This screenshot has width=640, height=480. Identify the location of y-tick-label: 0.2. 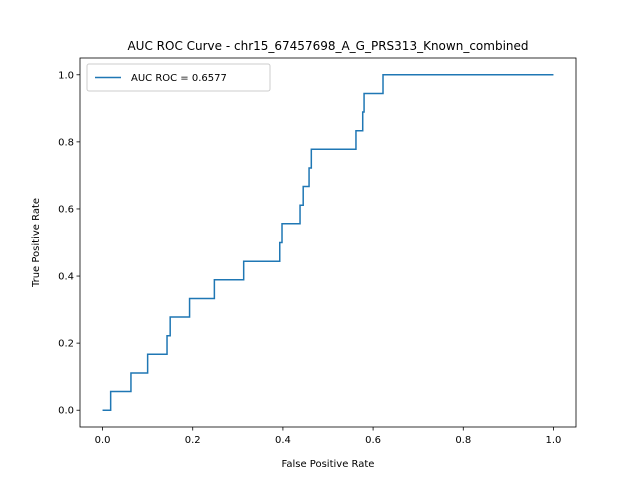
(66, 344).